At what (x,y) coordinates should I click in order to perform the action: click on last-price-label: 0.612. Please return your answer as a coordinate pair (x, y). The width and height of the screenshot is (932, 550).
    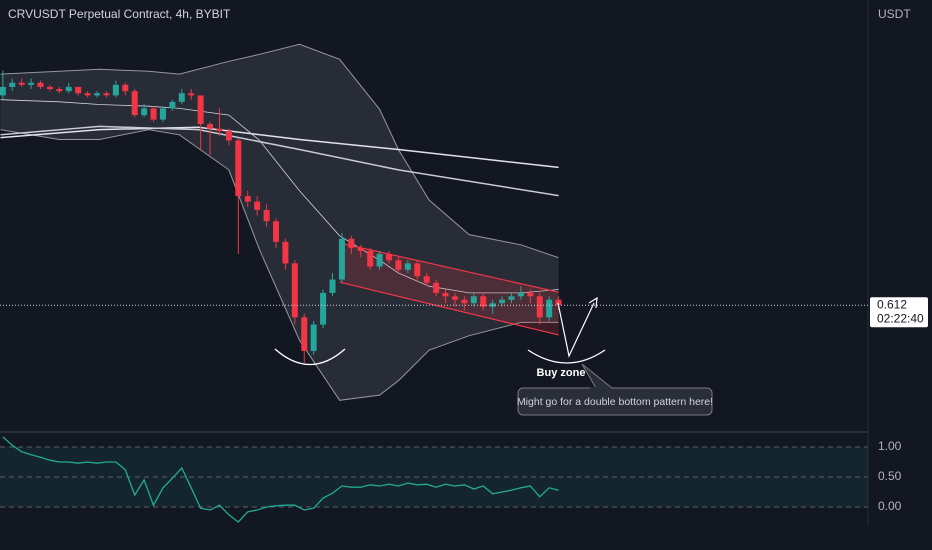
    Looking at the image, I should click on (892, 304).